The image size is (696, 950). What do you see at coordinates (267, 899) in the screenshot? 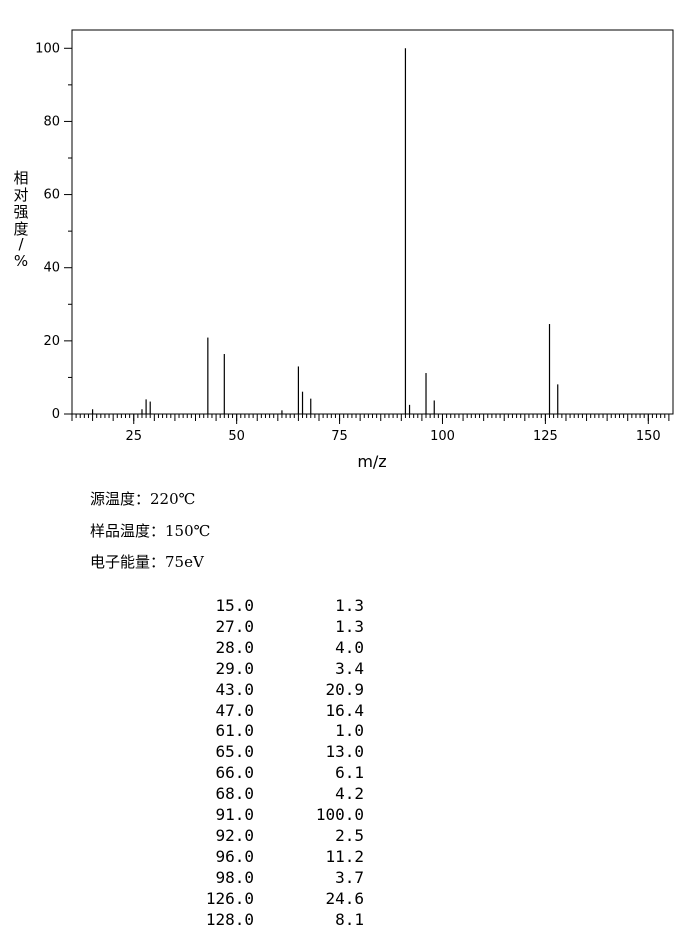
I see `table-row: 126.0 24.6` at bounding box center [267, 899].